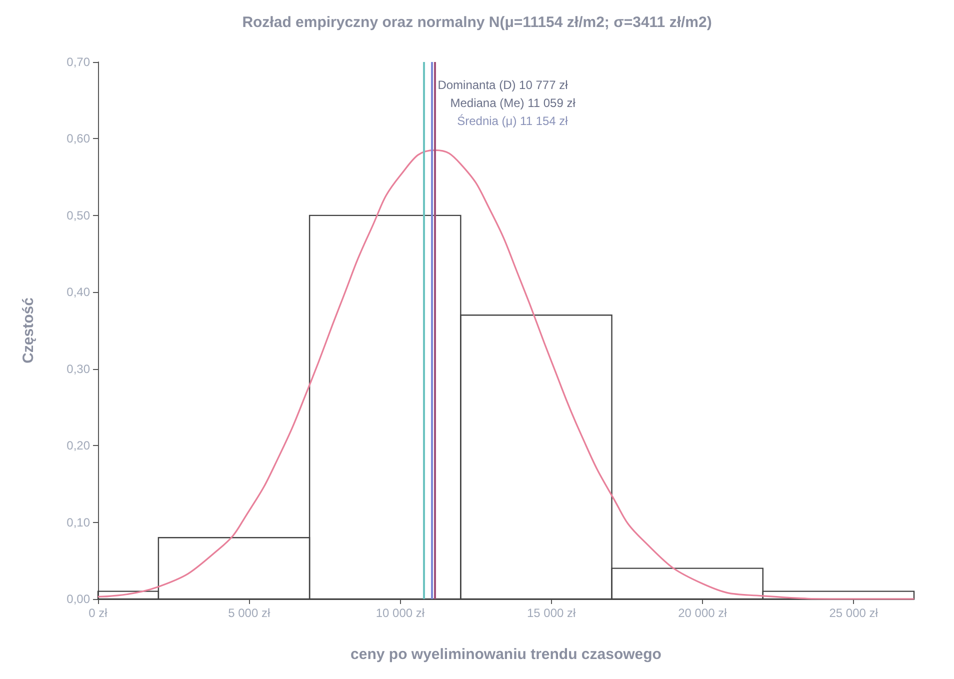 The height and width of the screenshot is (679, 954). What do you see at coordinates (477, 22) in the screenshot?
I see `chart-title: Rozład empiryczny oraz normalny N(μ=11154 zł/m2; σ=3411 zł/m2)` at bounding box center [477, 22].